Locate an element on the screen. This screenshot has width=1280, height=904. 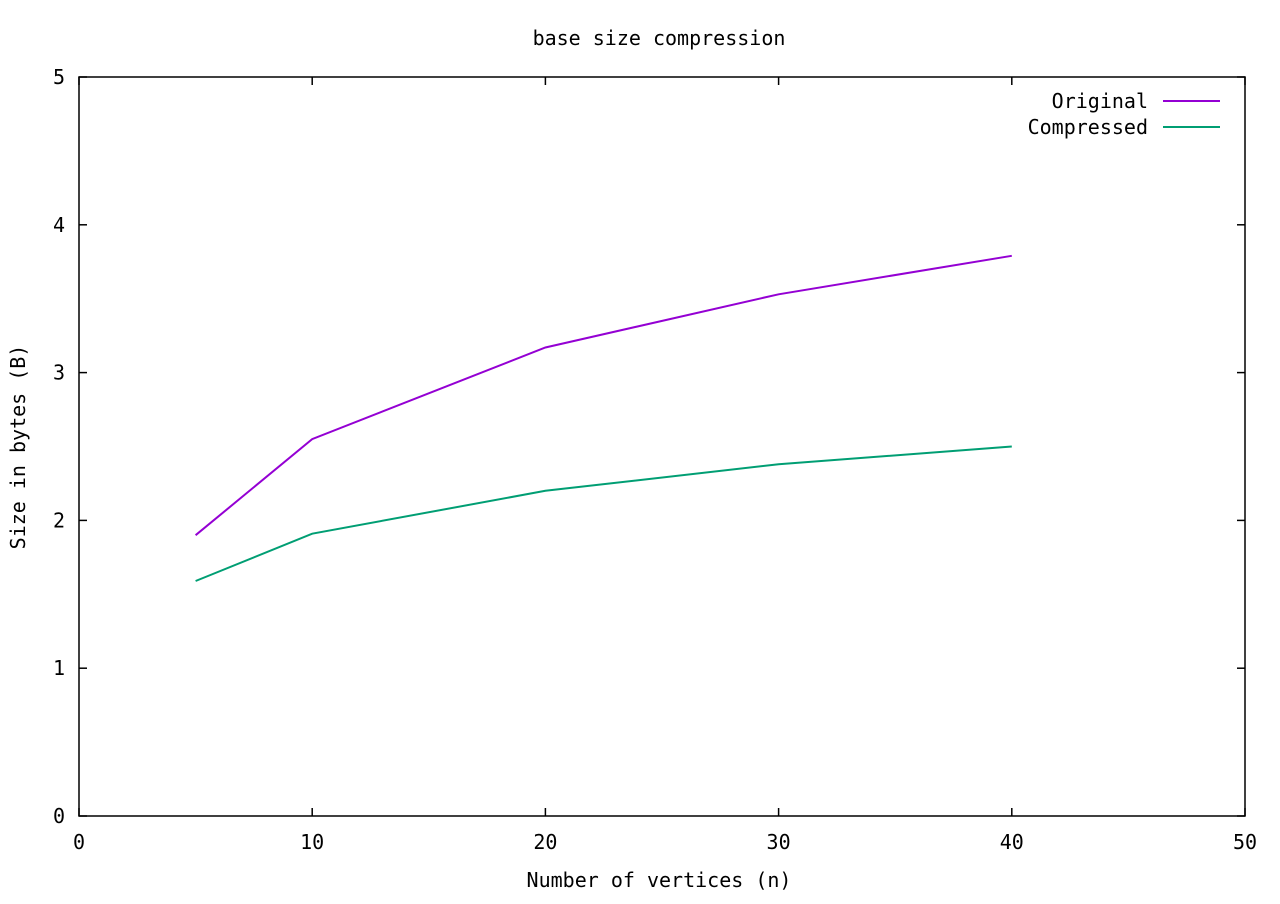
x-tick-label: 20 is located at coordinates (545, 842).